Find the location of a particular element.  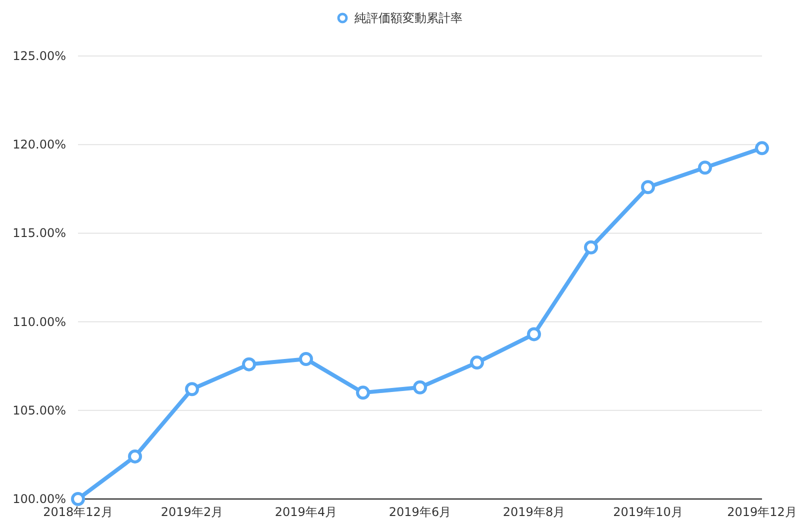

y-tick-label: 110.00% is located at coordinates (39, 321).